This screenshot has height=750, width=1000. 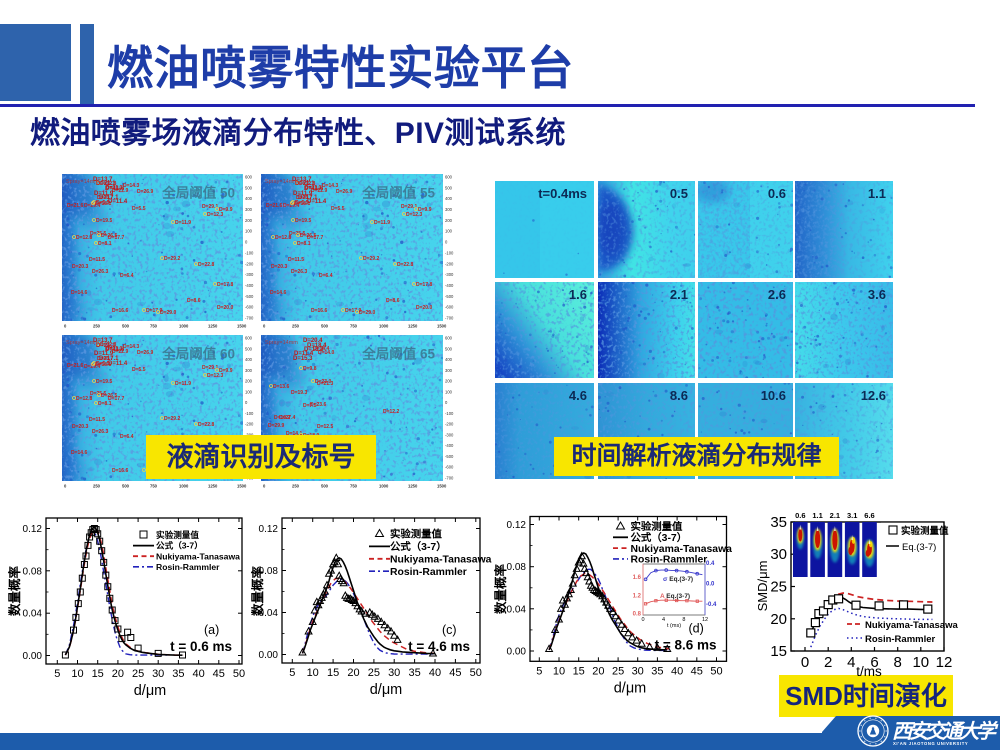 What do you see at coordinates (911, 625) in the screenshot?
I see `svg-text: Nukiyama-Tanasawa` at bounding box center [911, 625].